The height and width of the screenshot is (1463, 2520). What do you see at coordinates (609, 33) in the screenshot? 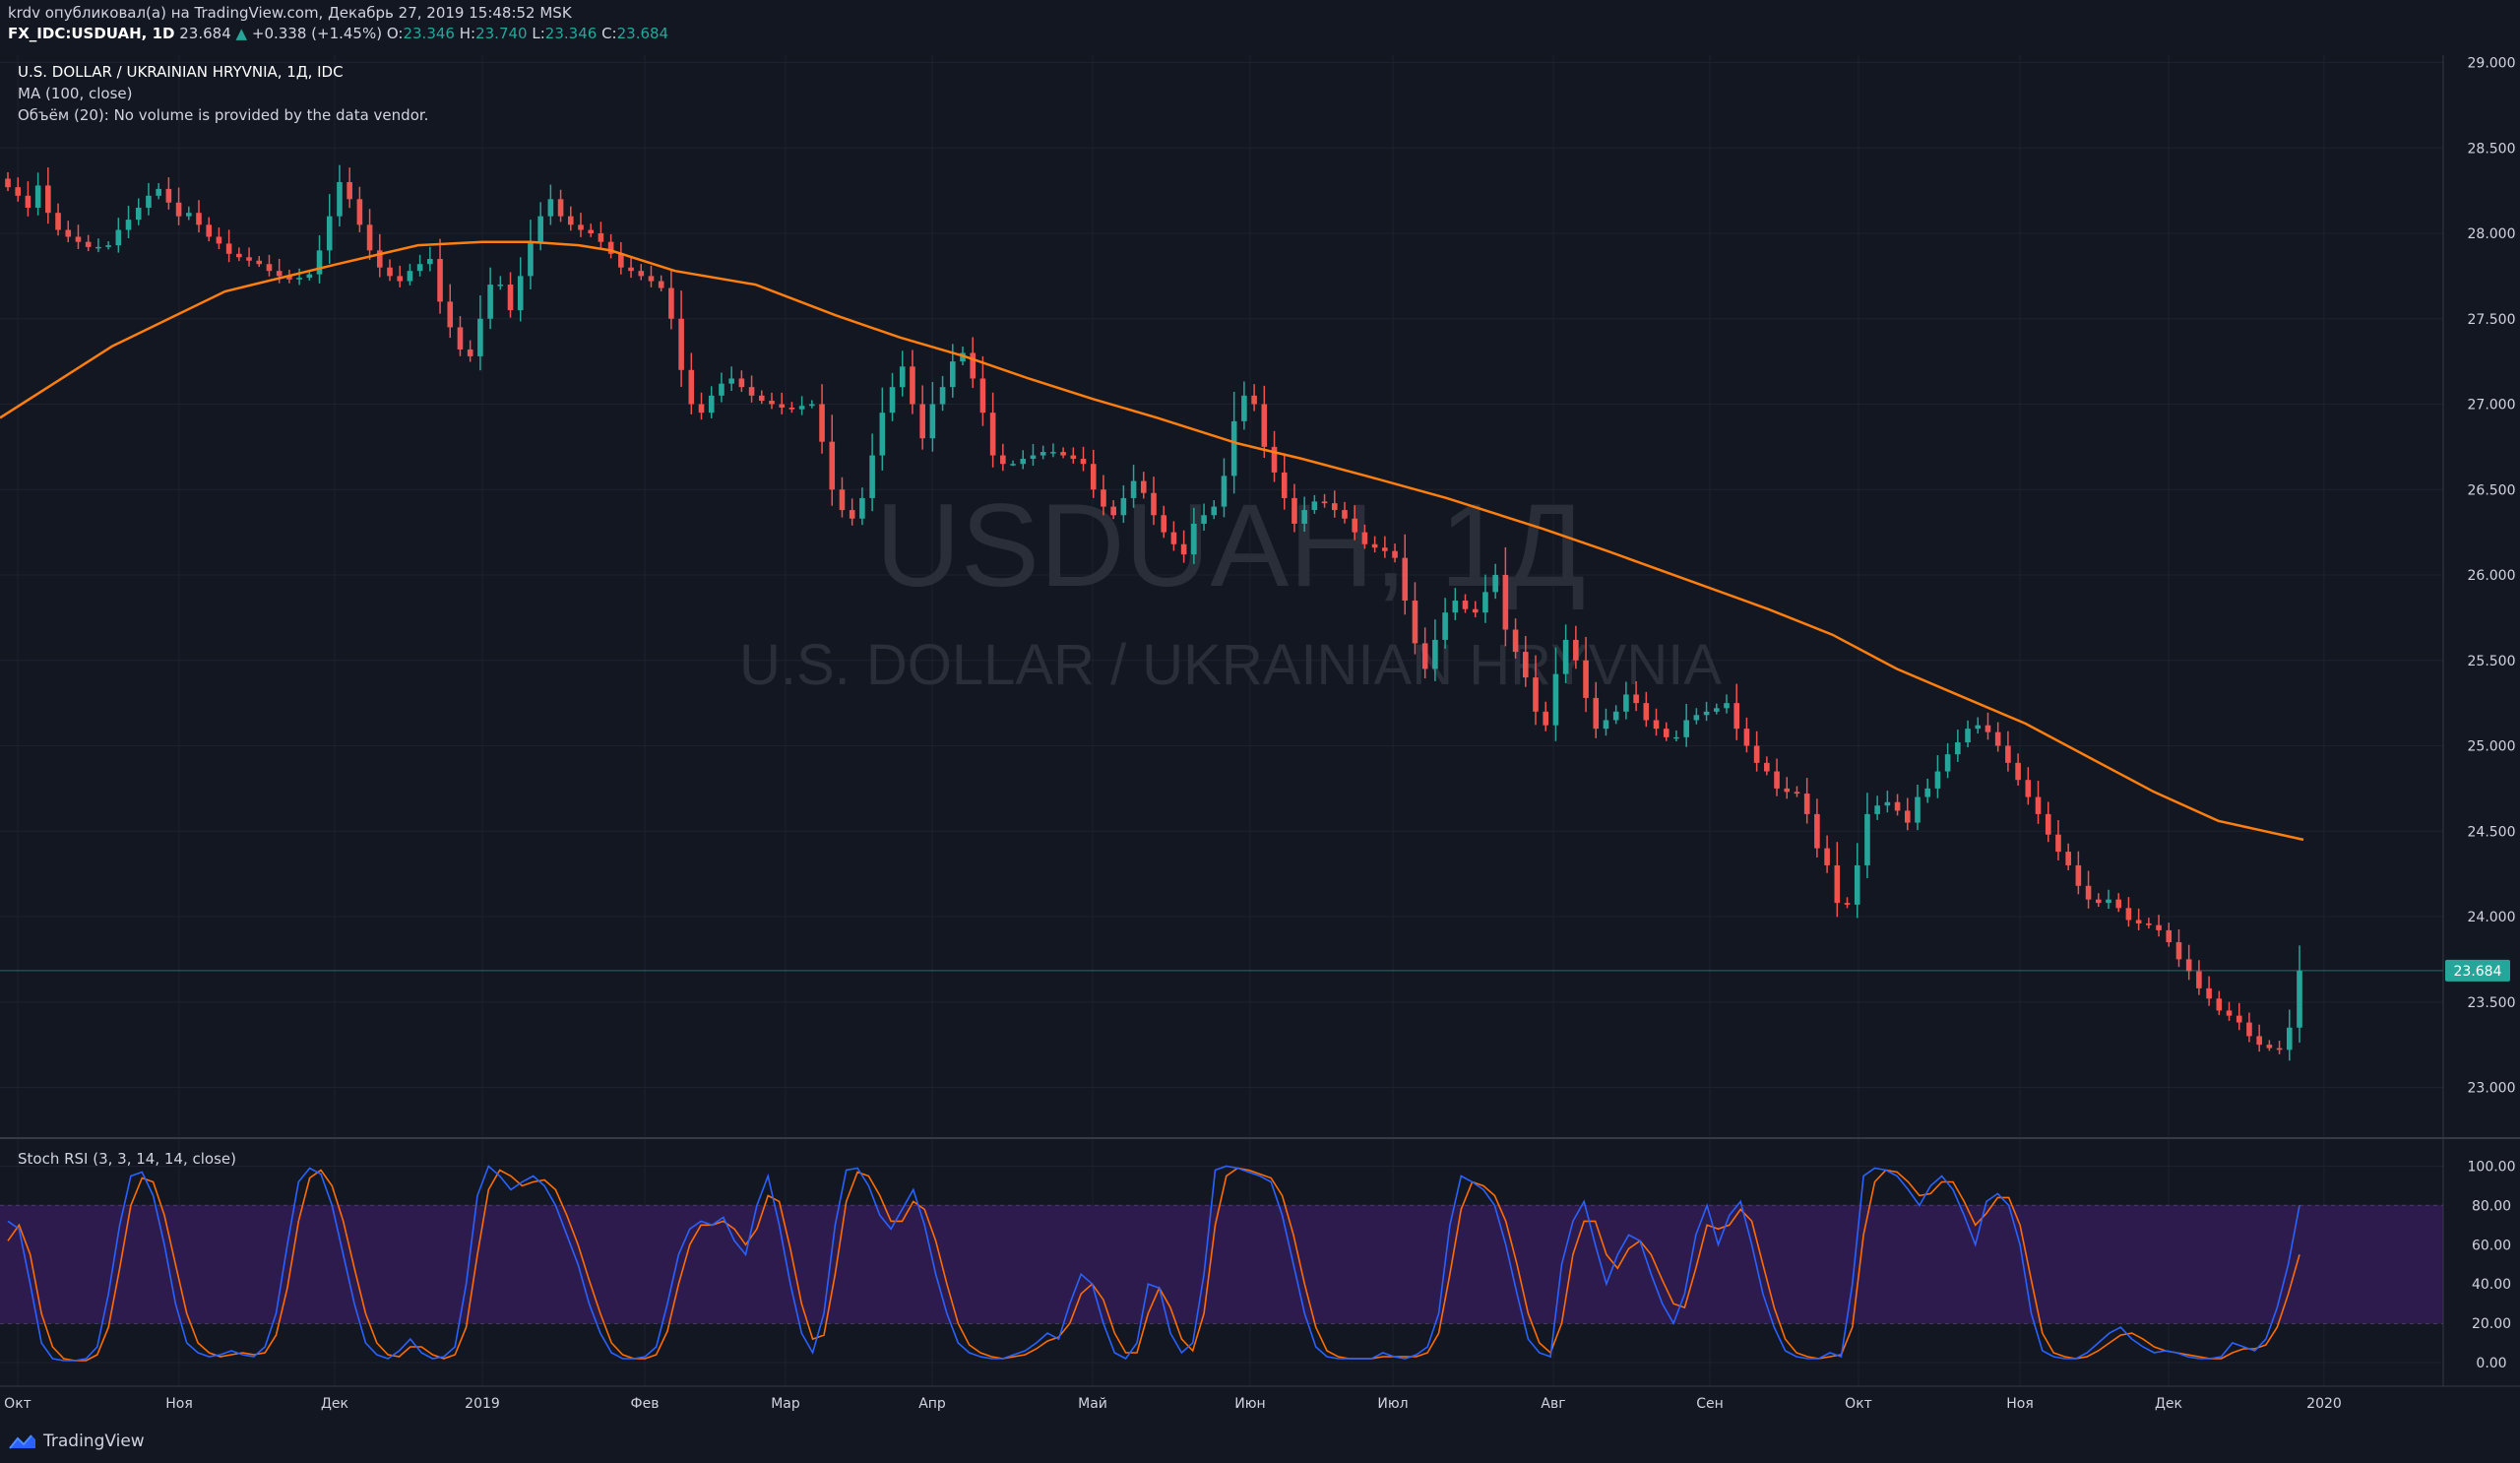
I see `close-label: C:` at bounding box center [609, 33].